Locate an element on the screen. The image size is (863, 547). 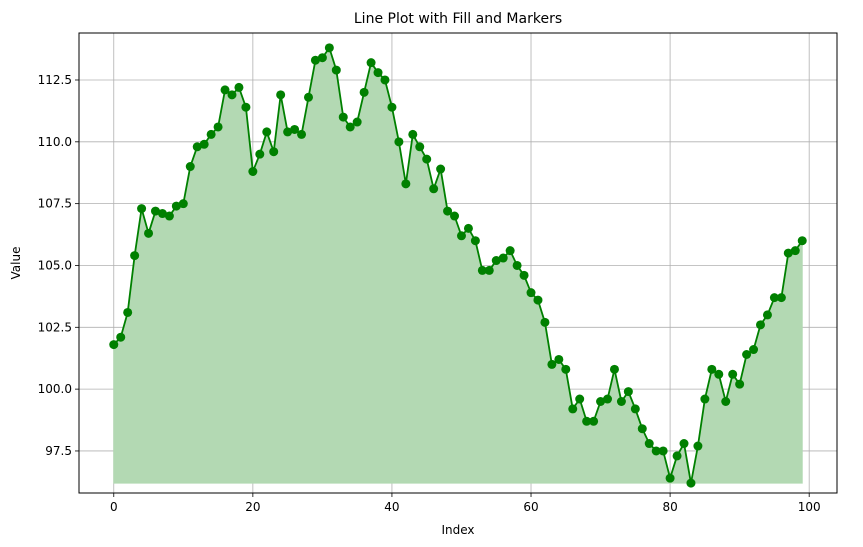
x-tick-label: 0 is located at coordinates (114, 507).